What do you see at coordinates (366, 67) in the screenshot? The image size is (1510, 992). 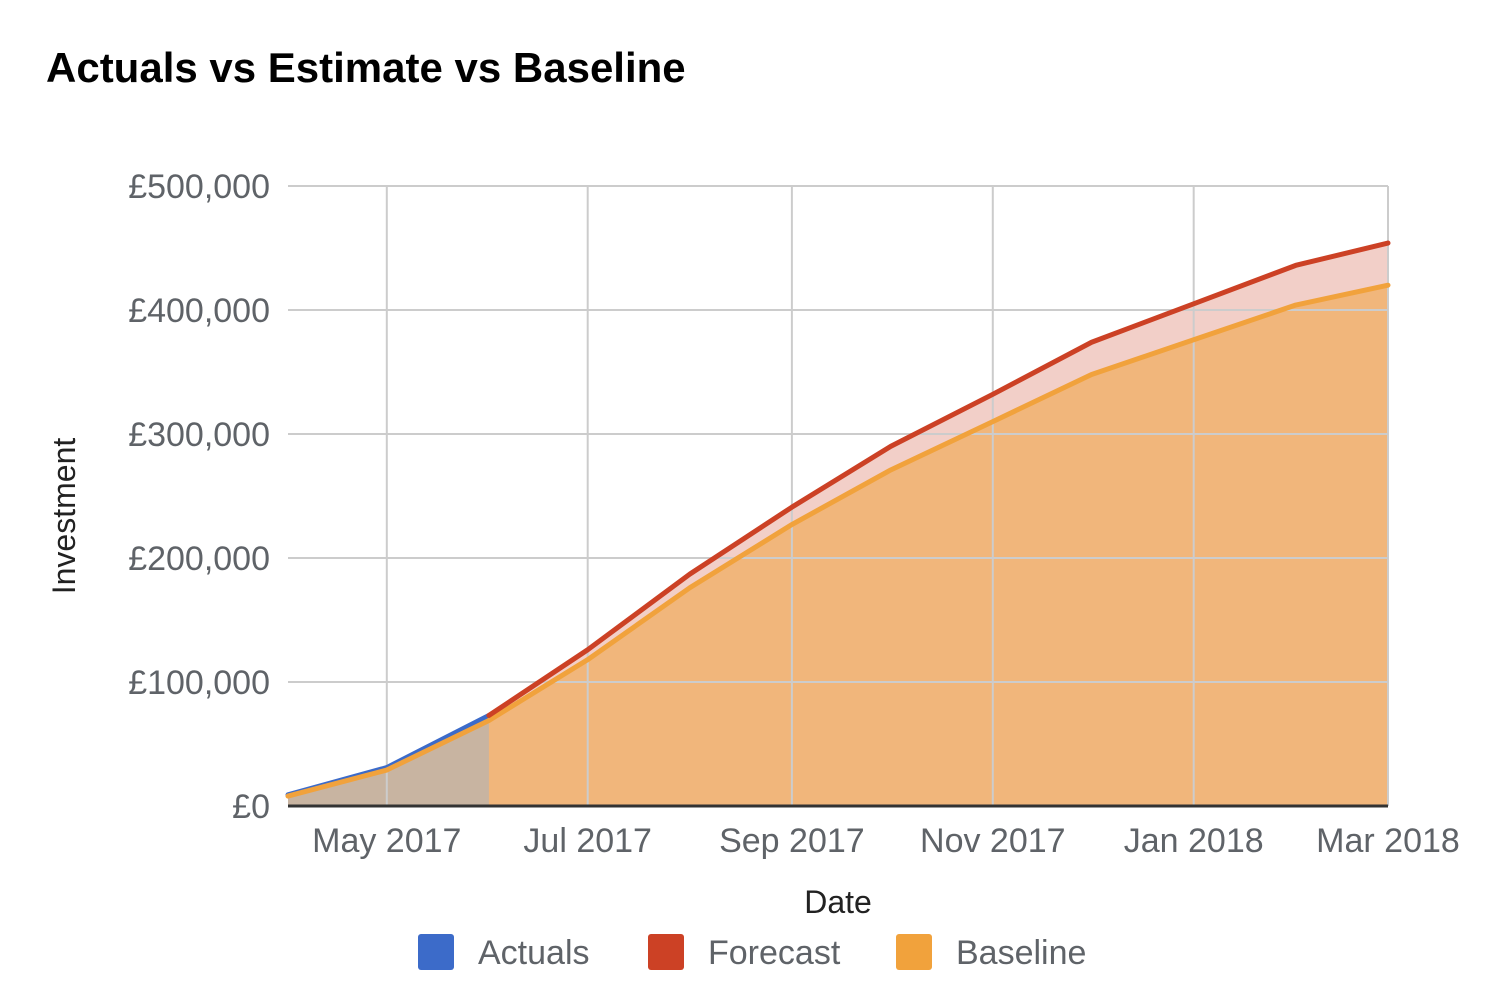 I see `chart-title: Actuals vs Estimate vs Baseline` at bounding box center [366, 67].